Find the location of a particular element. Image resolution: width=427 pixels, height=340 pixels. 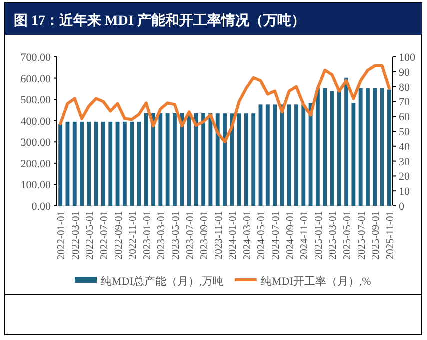

x-tick-label: 2022-11-01 is located at coordinates (134, 235).